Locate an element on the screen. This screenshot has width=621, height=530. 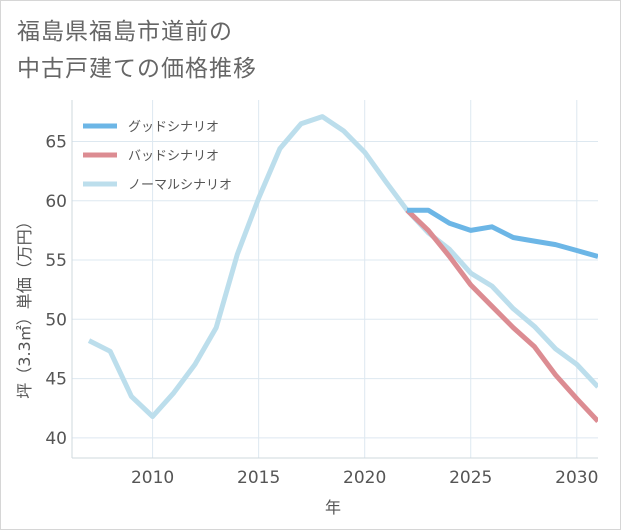
y-tick-label: 45 is located at coordinates (56, 380).